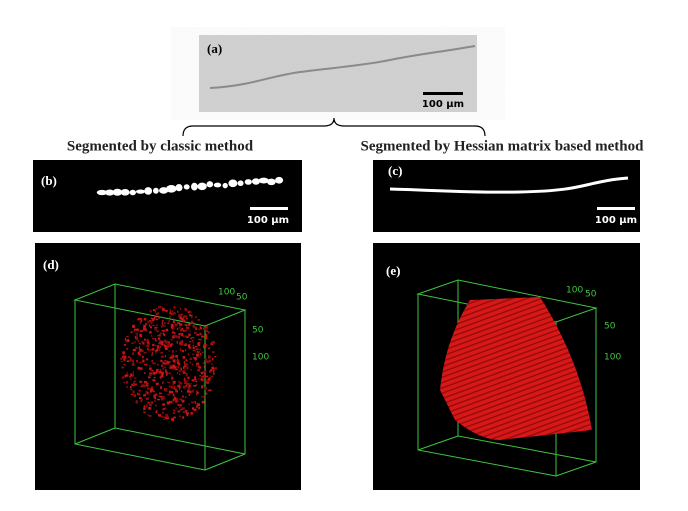 This screenshot has height=511, width=688. Describe the element at coordinates (334, 127) in the screenshot. I see `brace` at that location.